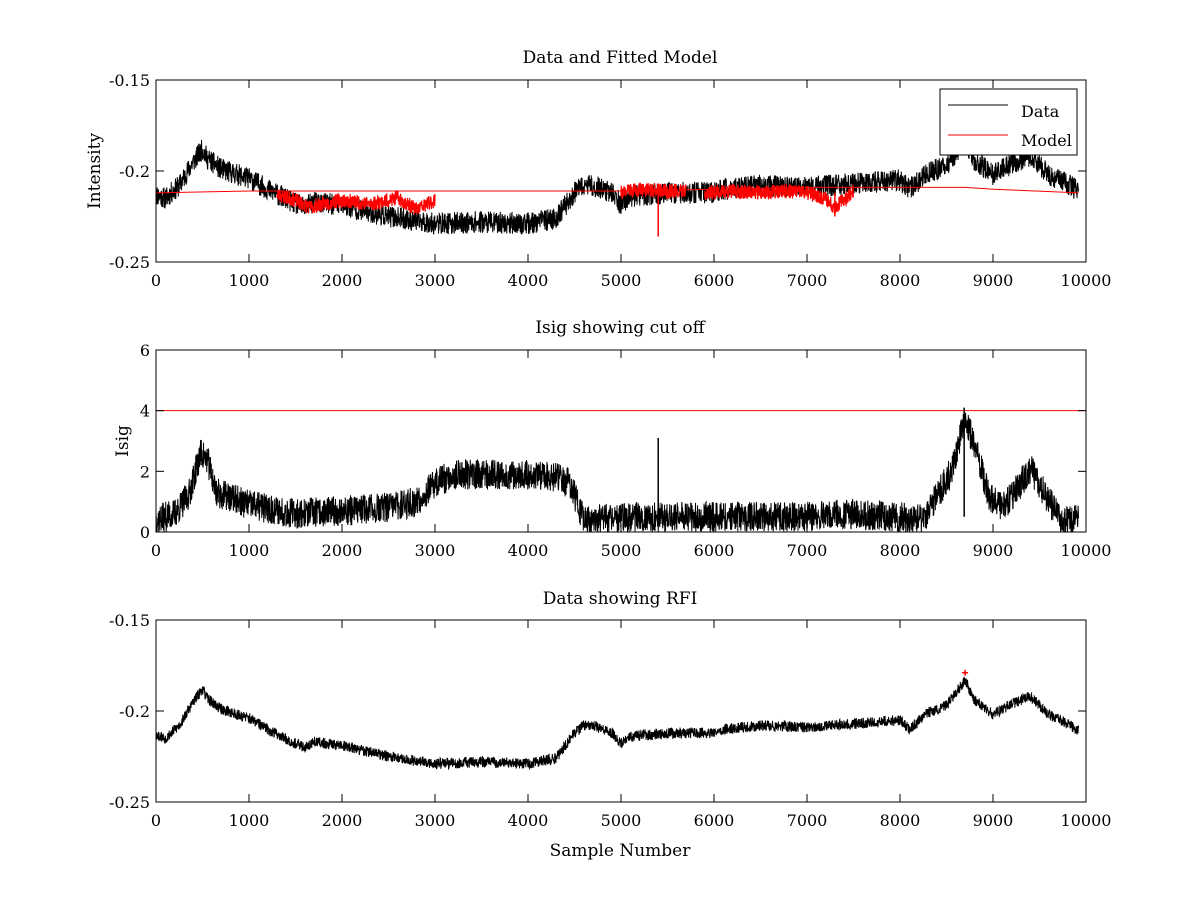 The image size is (1200, 900). What do you see at coordinates (1046, 140) in the screenshot?
I see `legend-label-model: Model` at bounding box center [1046, 140].